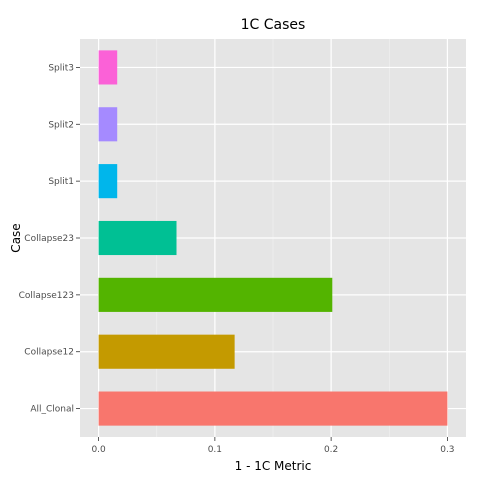 The height and width of the screenshot is (480, 480). What do you see at coordinates (137, 238) in the screenshot?
I see `bar-collapse23` at bounding box center [137, 238].